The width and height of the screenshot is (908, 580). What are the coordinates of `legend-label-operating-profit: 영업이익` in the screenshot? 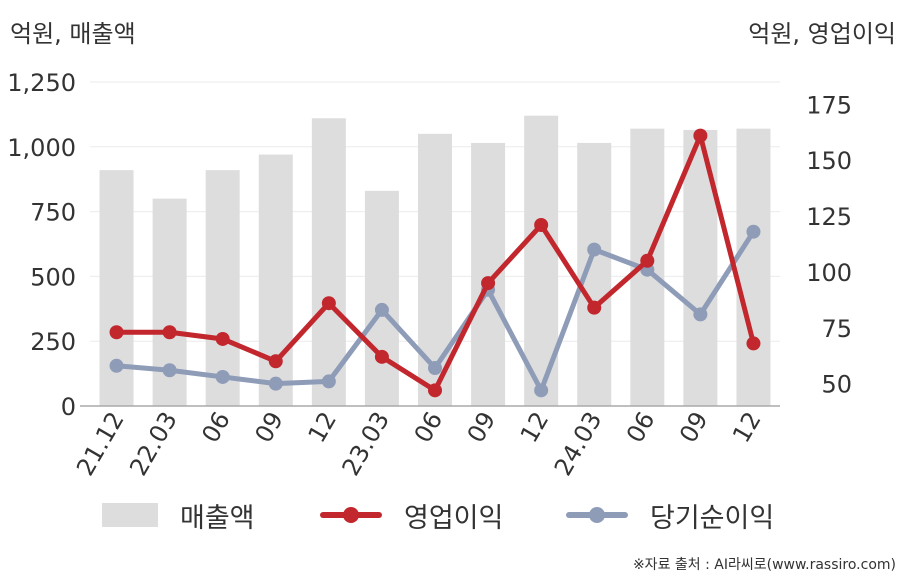 It's located at (454, 518).